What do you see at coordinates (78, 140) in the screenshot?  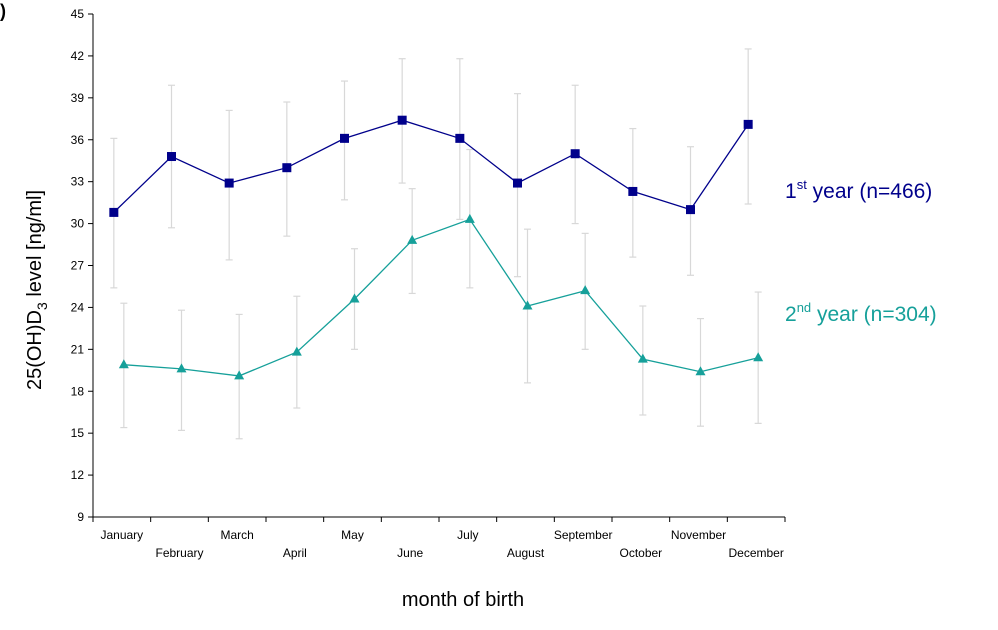 I see `y-tick-label: 36` at bounding box center [78, 140].